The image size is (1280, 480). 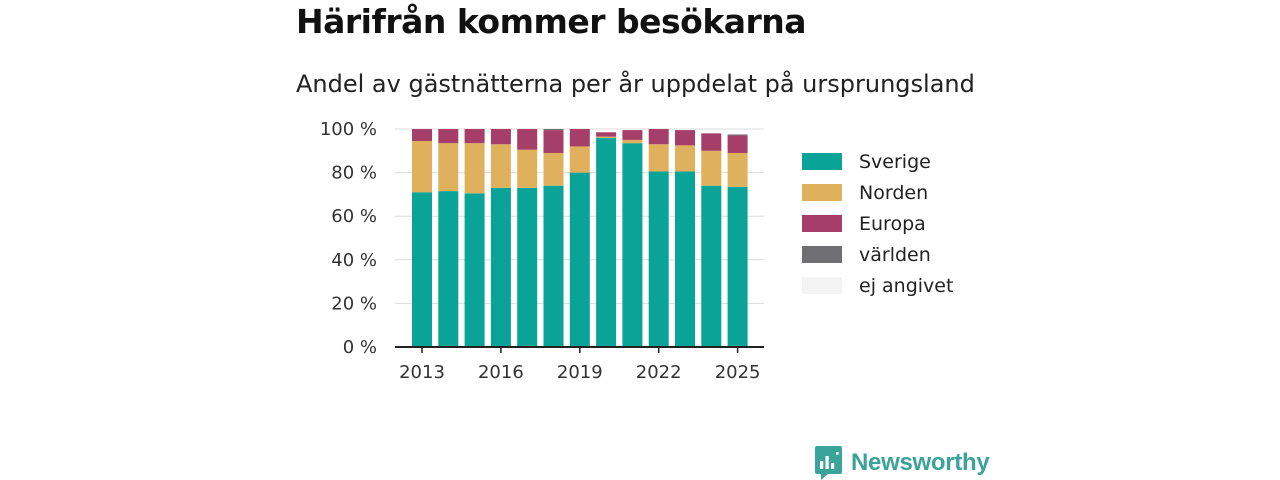 I want to click on legend-item: Sverige, so click(x=877, y=161).